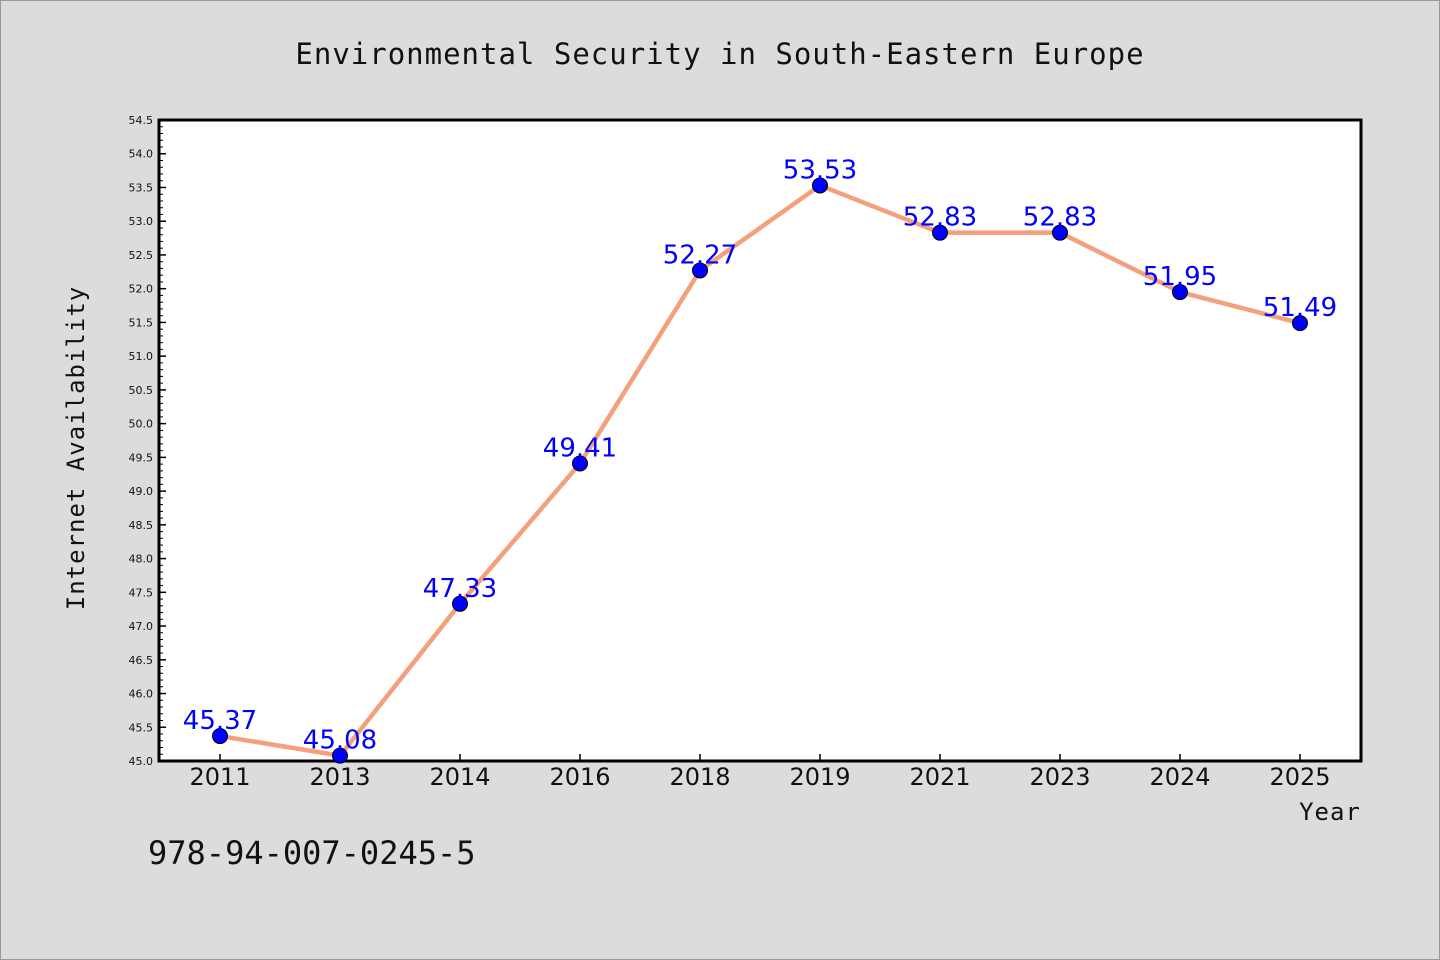 Image resolution: width=1440 pixels, height=960 pixels. What do you see at coordinates (141, 660) in the screenshot?
I see `y-tick-label: 46.5` at bounding box center [141, 660].